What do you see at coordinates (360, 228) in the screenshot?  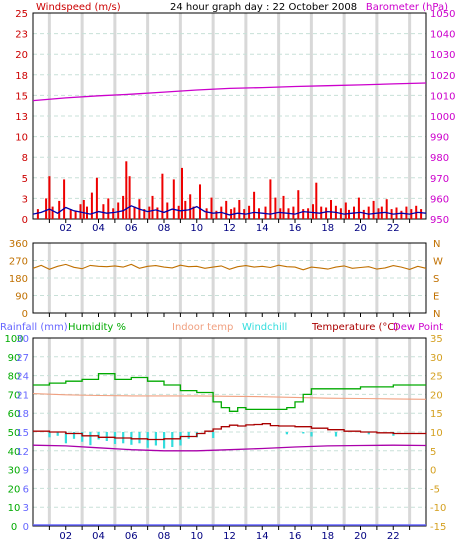 I see `wind-x-tick-label: 20` at bounding box center [360, 228].